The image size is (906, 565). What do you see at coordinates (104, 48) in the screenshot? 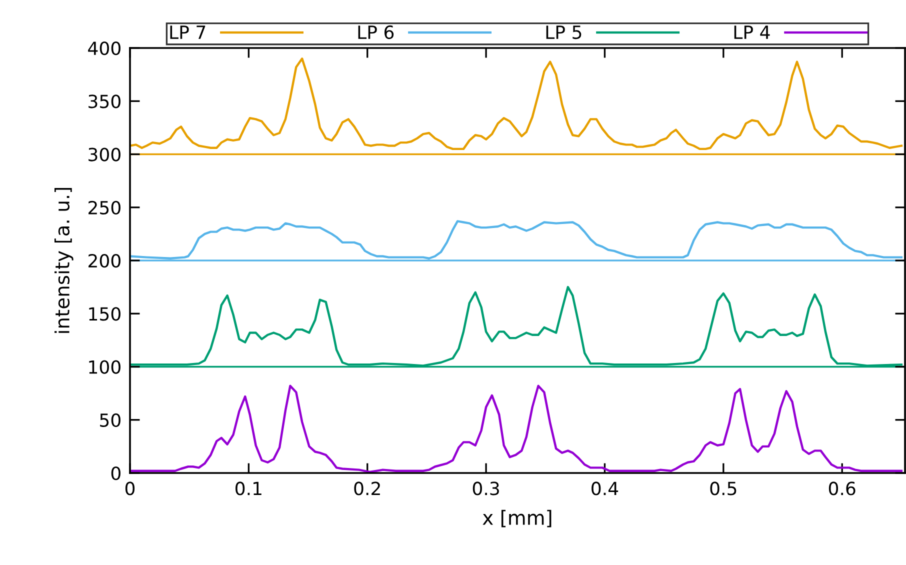
I see `y-tick-label: 400` at bounding box center [104, 48].